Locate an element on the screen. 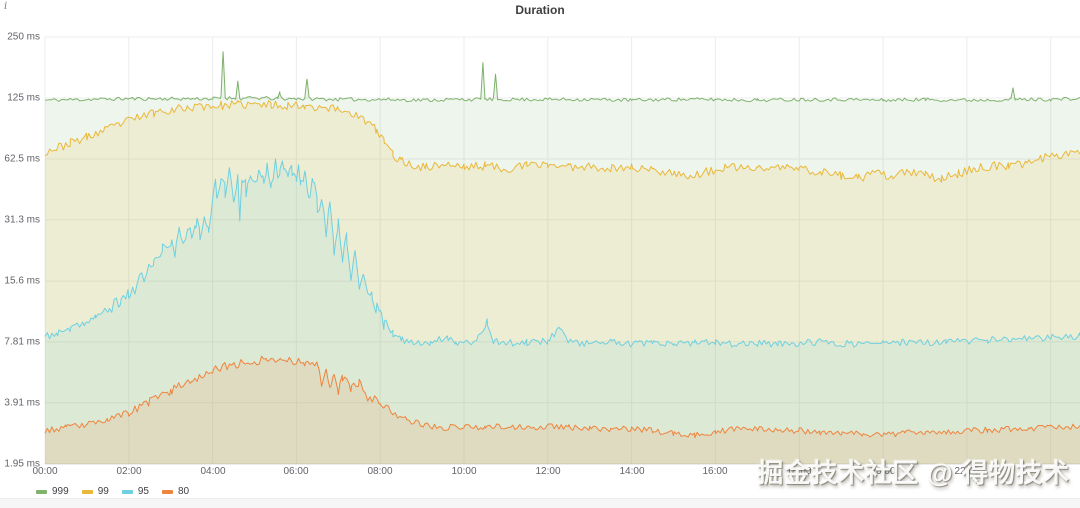 The image size is (1080, 508). y-axis-label: 125 ms is located at coordinates (23, 98).